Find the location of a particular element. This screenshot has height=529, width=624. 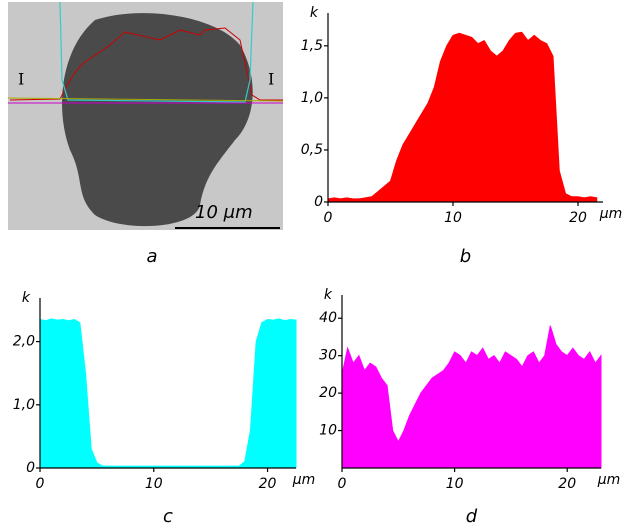

y-tick-label: 0,5 is located at coordinates (312, 150).